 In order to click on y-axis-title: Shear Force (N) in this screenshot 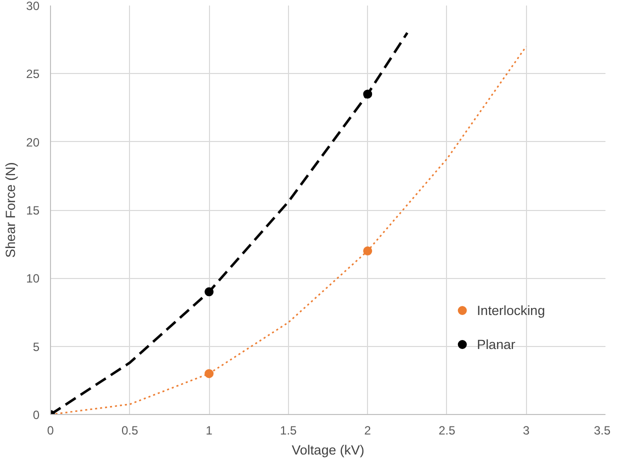, I will do `click(10, 210)`.